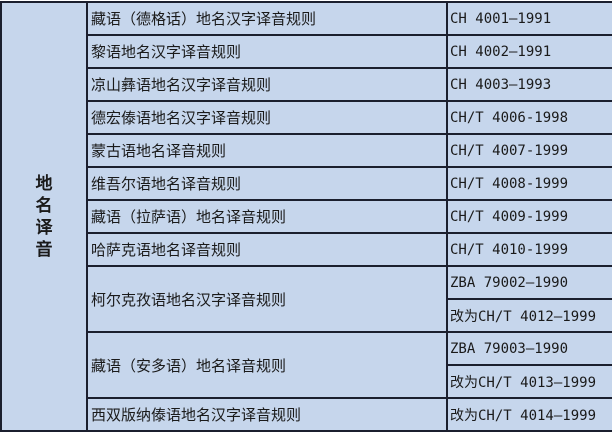 The width and height of the screenshot is (612, 432). Describe the element at coordinates (529, 51) in the screenshot. I see `standard-code: CH 4002—1991` at that location.